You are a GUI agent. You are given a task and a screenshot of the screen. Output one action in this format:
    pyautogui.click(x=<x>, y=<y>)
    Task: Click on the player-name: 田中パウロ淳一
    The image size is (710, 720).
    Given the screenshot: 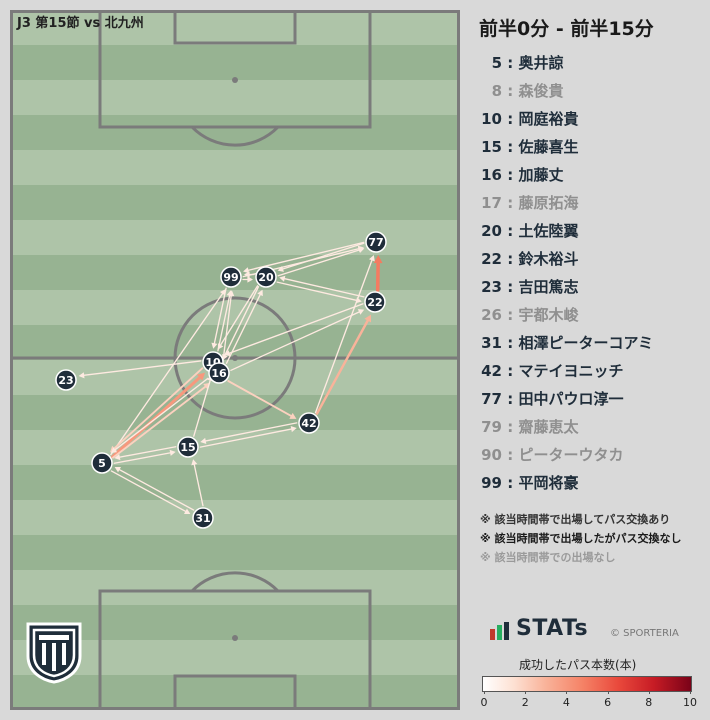 What is the action you would take?
    pyautogui.click(x=571, y=399)
    